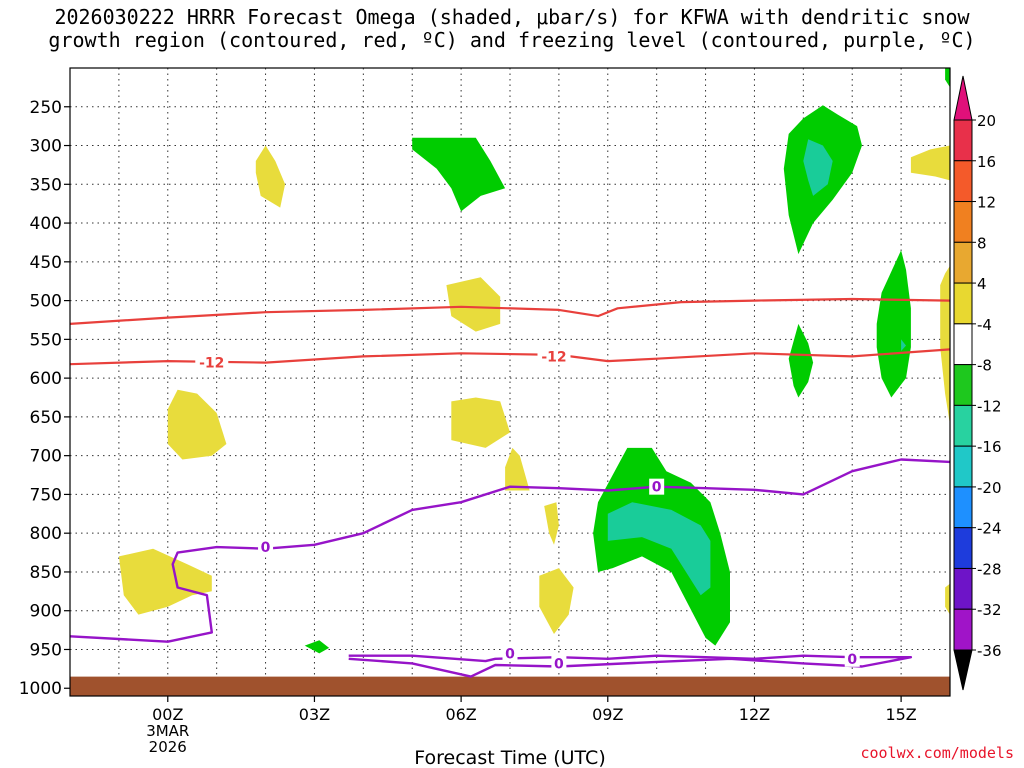 The image size is (1024, 768). Describe the element at coordinates (46, 263) in the screenshot. I see `y-tick-label-450: 450` at that location.